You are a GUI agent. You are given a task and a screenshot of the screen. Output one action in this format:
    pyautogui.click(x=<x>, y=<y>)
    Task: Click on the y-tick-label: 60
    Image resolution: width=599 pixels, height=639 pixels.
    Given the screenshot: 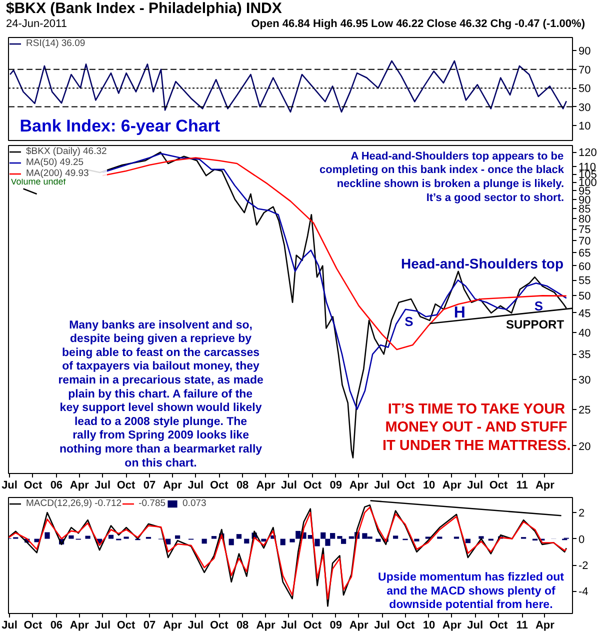 What is the action you would take?
    pyautogui.click(x=584, y=266)
    